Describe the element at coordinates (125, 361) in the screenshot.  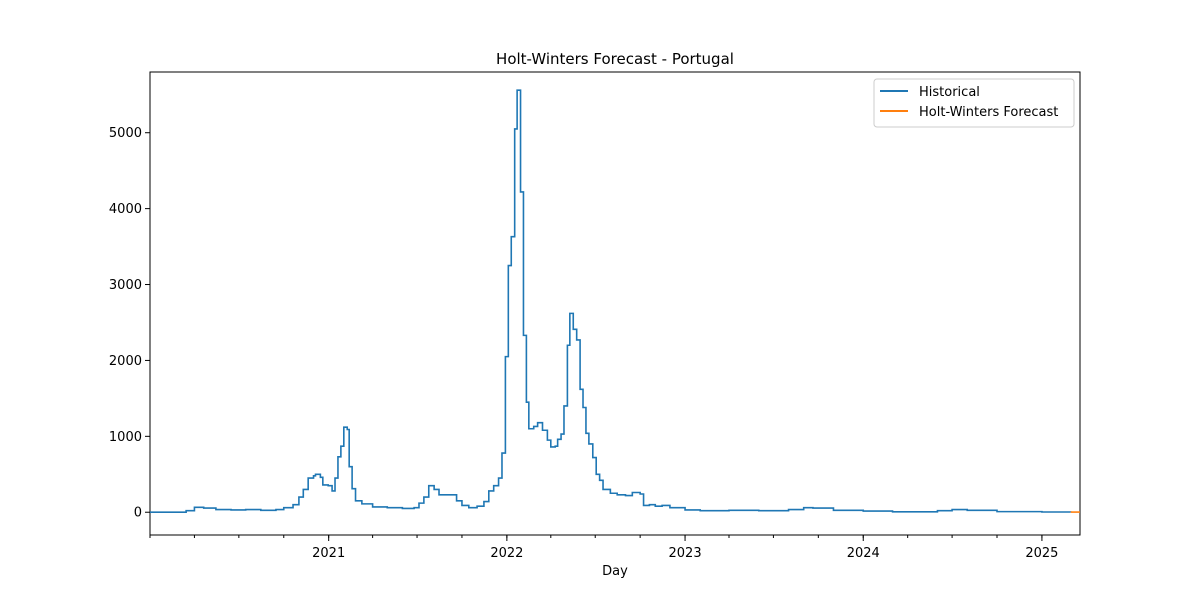
I see `y-tick-label: 2000` at that location.